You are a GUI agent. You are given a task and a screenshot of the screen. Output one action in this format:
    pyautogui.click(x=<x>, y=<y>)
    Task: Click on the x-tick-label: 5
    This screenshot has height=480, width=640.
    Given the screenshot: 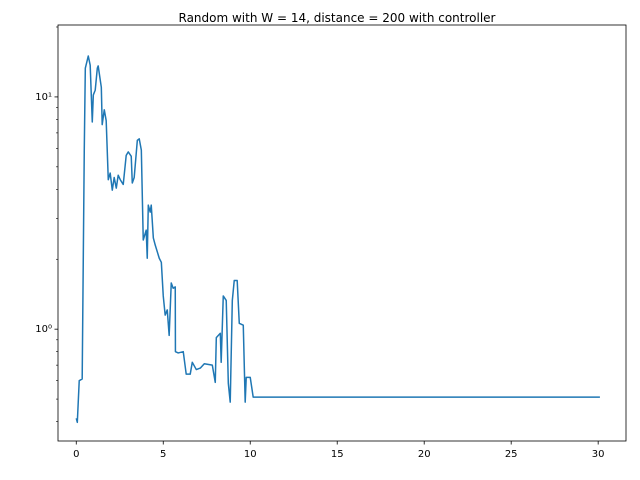 What is the action you would take?
    pyautogui.click(x=163, y=454)
    